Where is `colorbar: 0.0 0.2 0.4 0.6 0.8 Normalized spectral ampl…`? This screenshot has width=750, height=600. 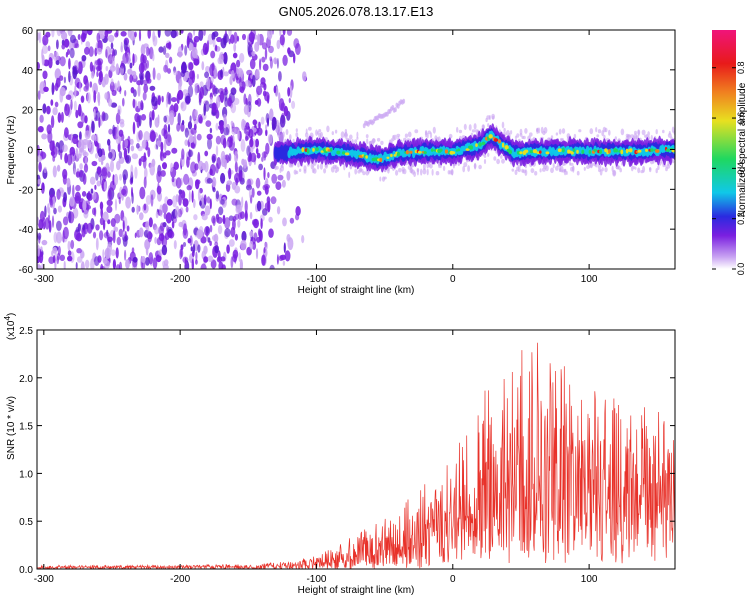
colorbar: 0.0 0.2 0.4 0.6 0.8 Normalized spectral ampl… is located at coordinates (730, 152).